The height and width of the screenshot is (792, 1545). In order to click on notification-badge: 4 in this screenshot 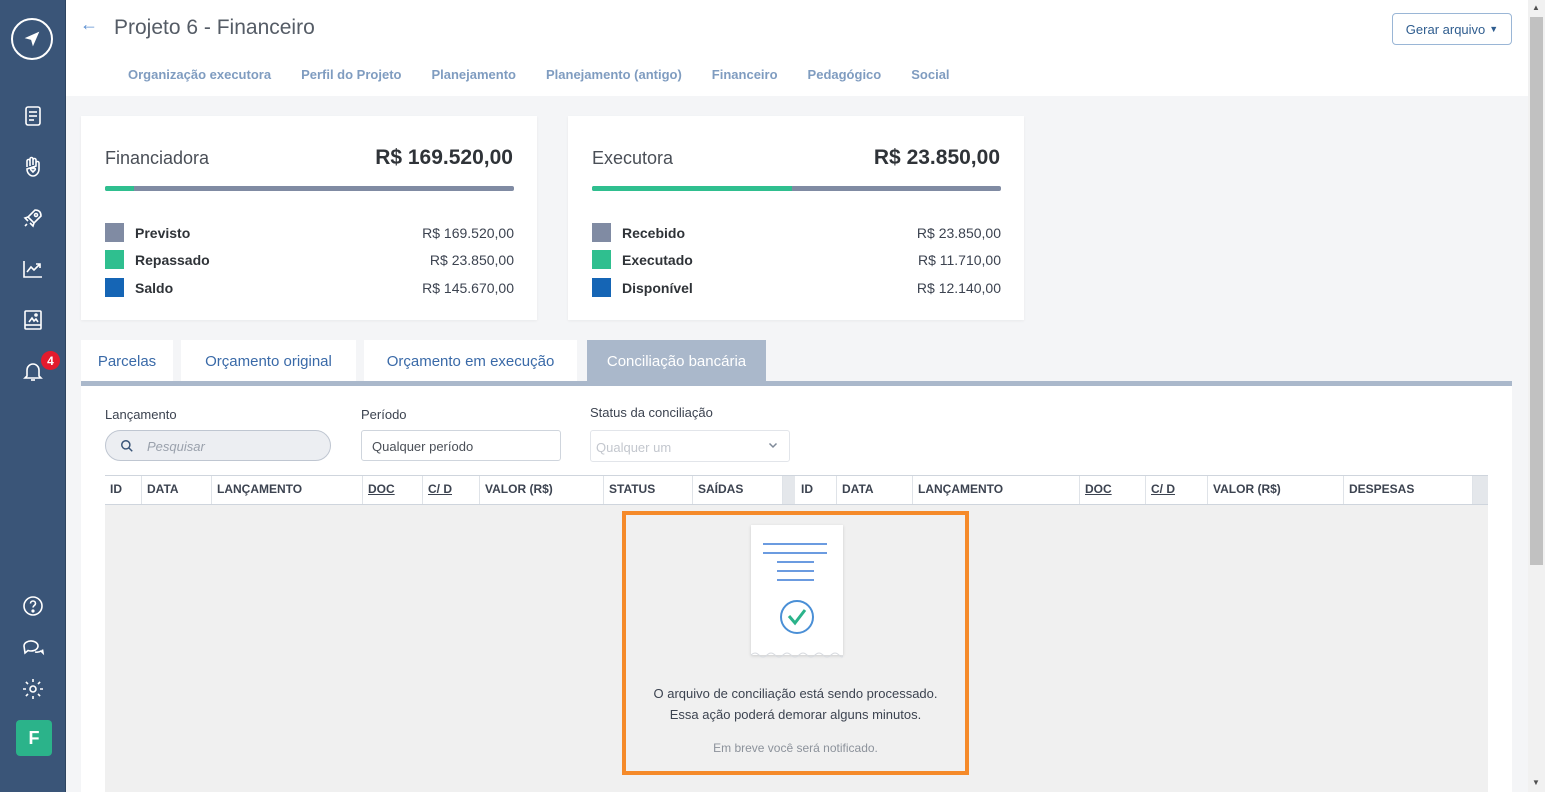, I will do `click(50, 360)`.